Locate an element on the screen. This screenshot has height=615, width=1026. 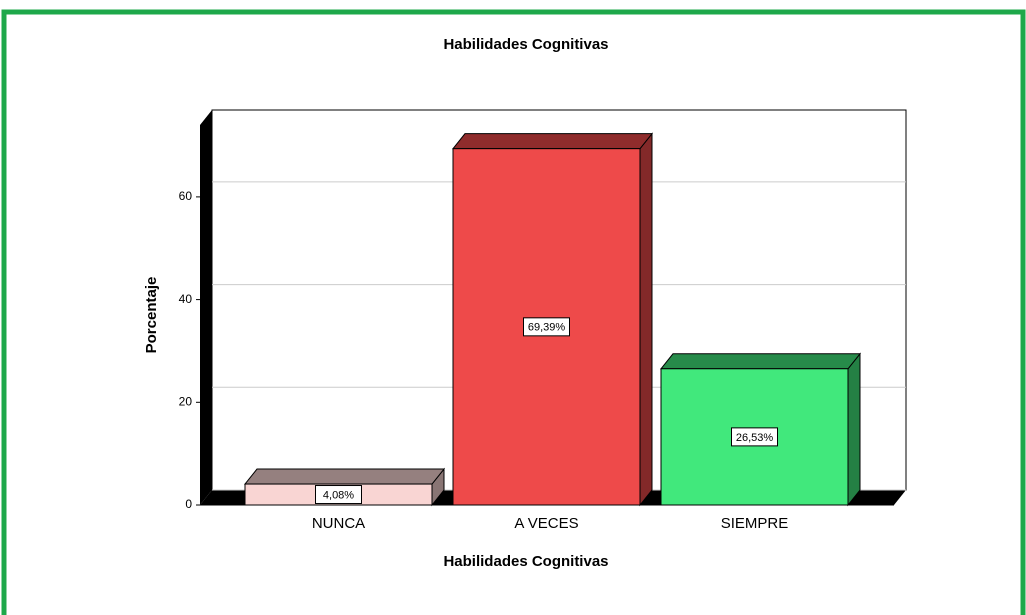
chart-title: Habilidades Cognitivas is located at coordinates (525, 44).